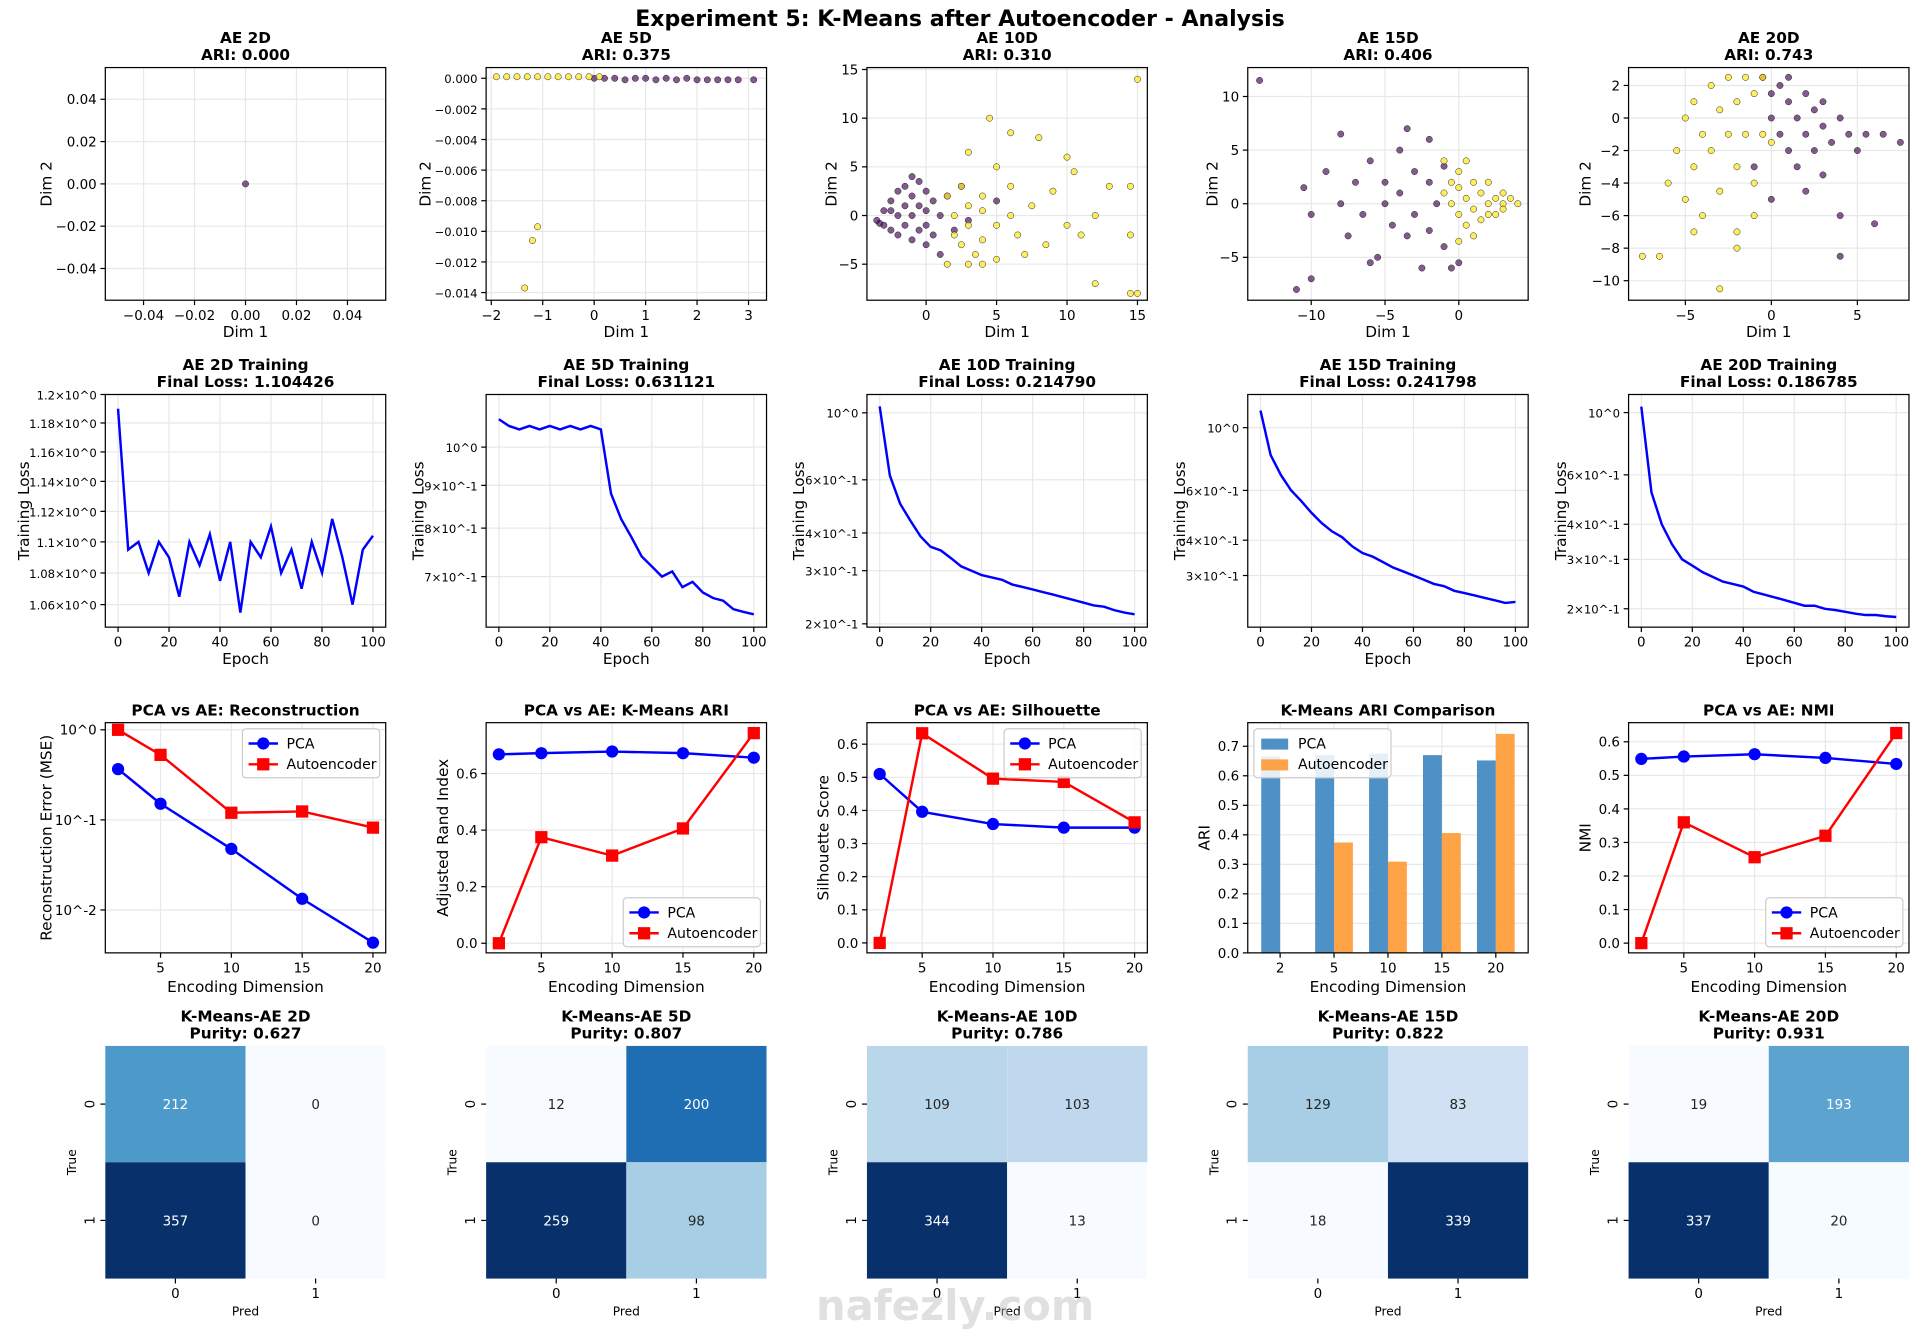 The image size is (1920, 1329). I want to click on x-tick-label: 5, so click(541, 968).